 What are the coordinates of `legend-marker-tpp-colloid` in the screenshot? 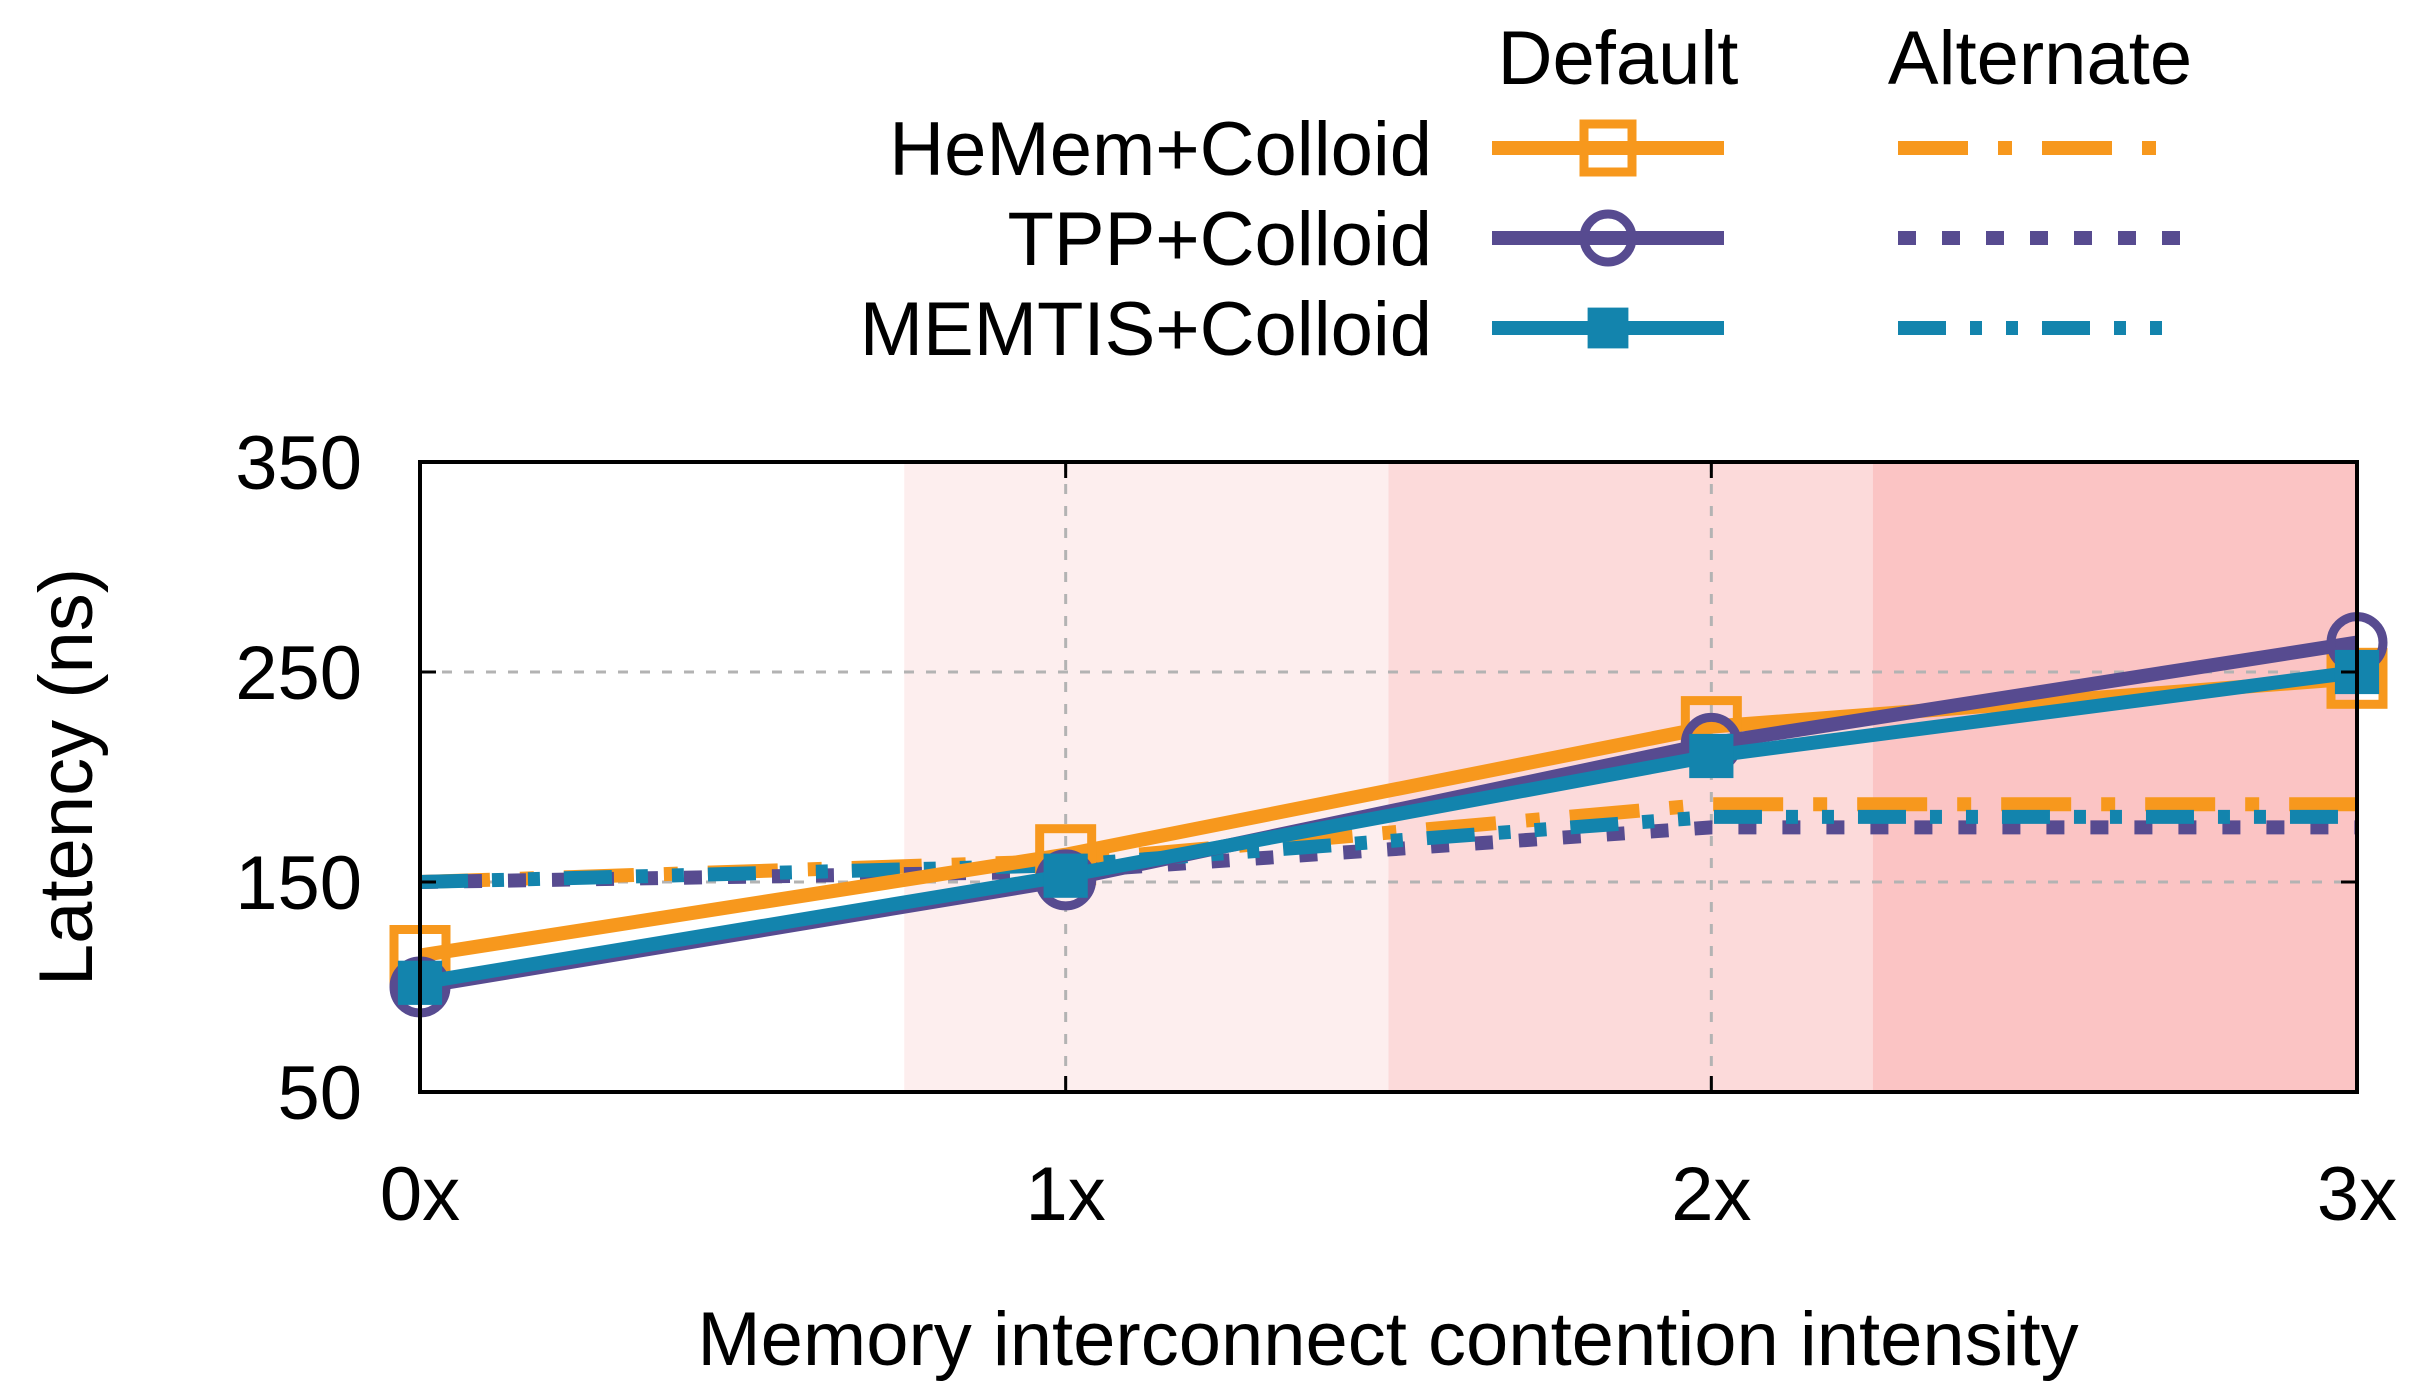 It's located at (1608, 238).